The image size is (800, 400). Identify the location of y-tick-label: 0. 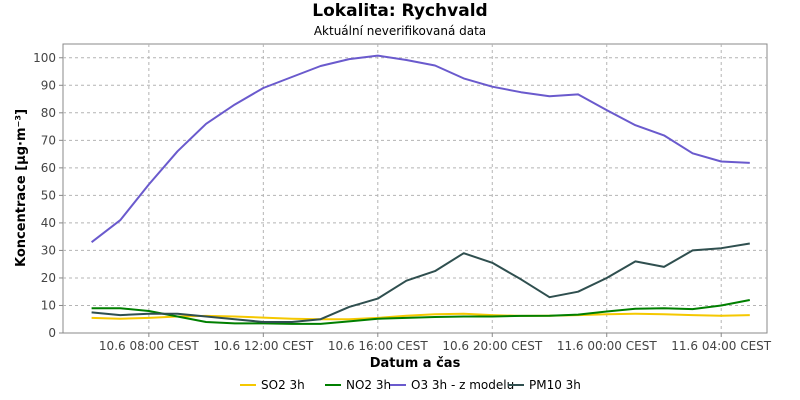
(52, 333).